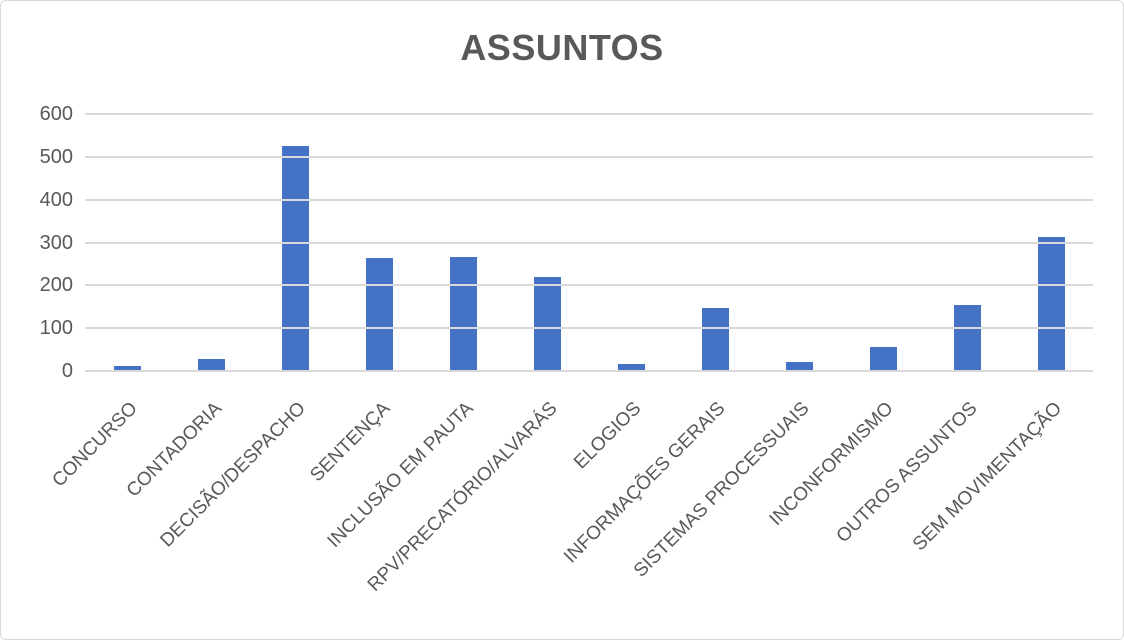 Image resolution: width=1124 pixels, height=640 pixels. Describe the element at coordinates (56, 156) in the screenshot. I see `y-axis-tick-label: 500` at that location.